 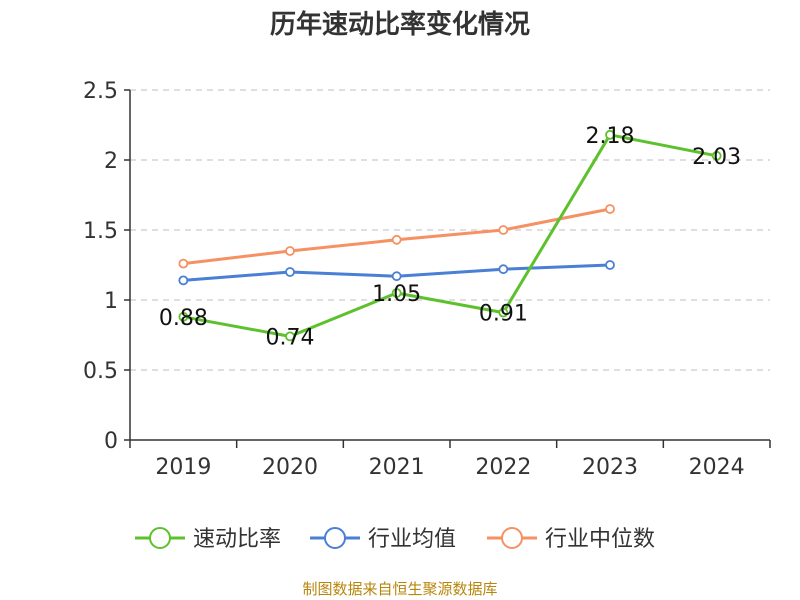 I want to click on legend-label-2: 行业中位数, so click(x=600, y=539).